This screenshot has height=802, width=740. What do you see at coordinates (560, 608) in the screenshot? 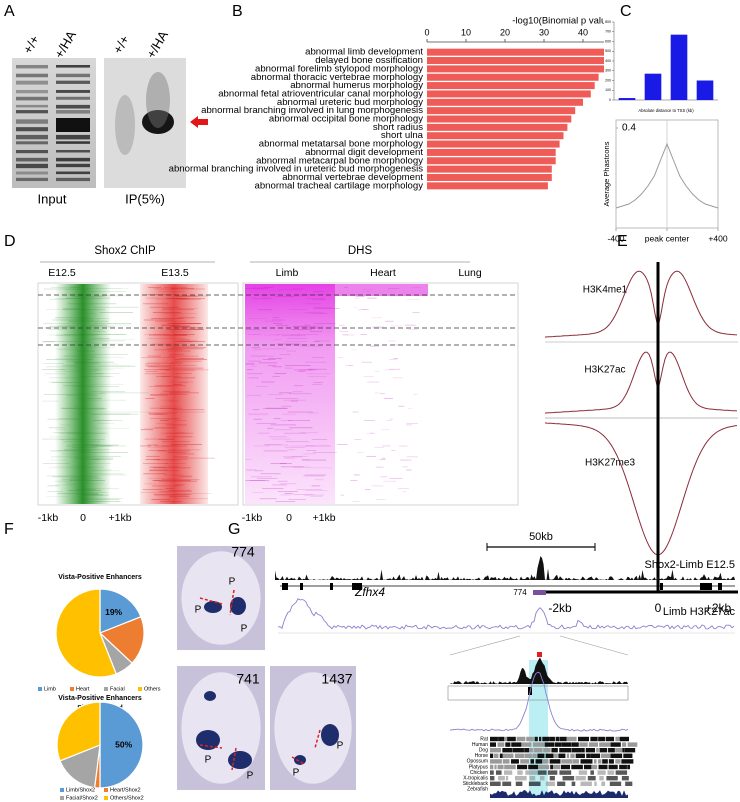
I see `x-label: -2kb` at bounding box center [560, 608].